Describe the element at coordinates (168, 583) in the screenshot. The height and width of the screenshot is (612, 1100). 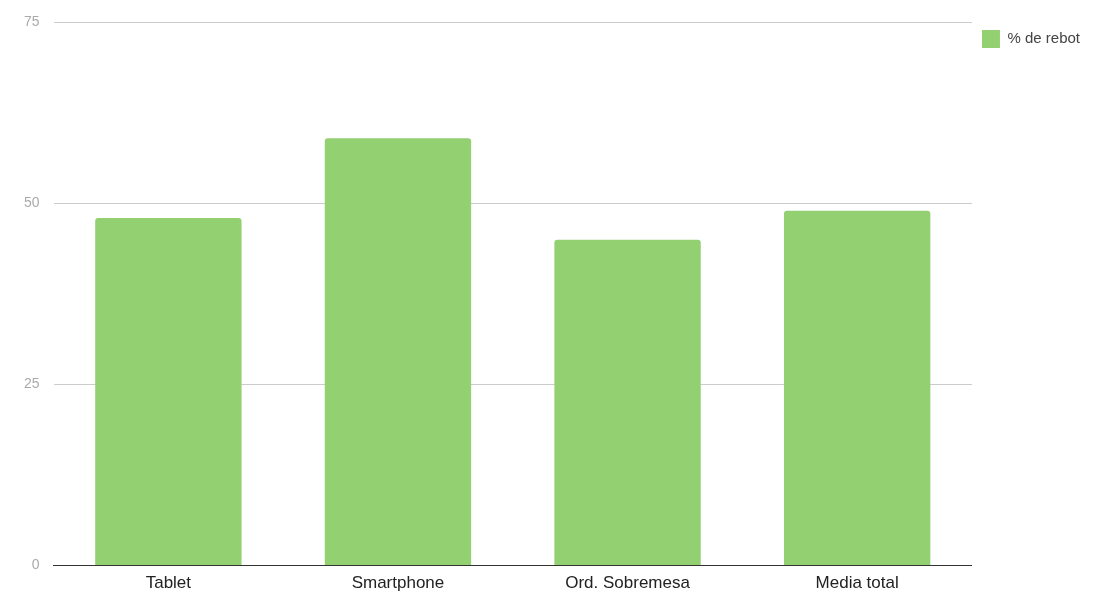
I see `x-tick-label: Tablet` at that location.